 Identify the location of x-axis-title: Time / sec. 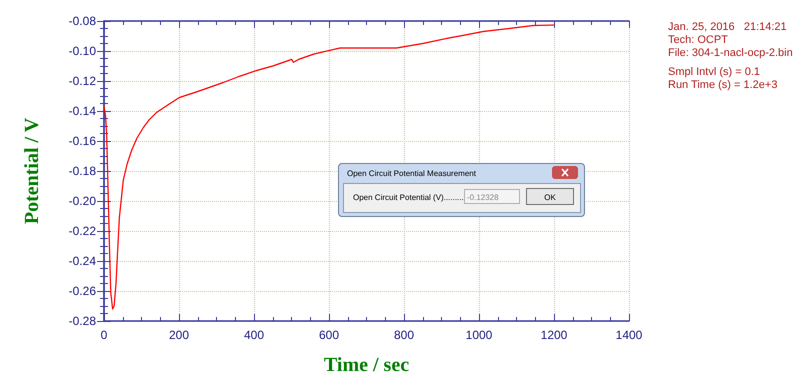
(367, 365).